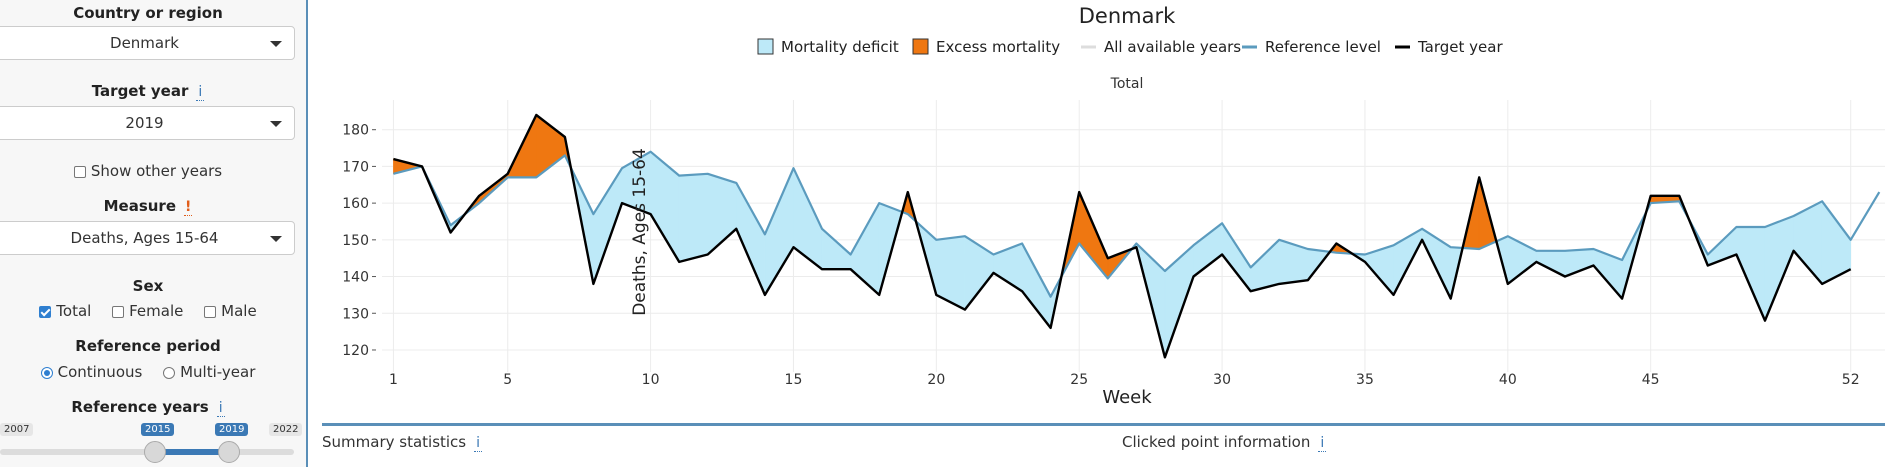 This screenshot has width=1885, height=467. I want to click on x-tick-label: 10, so click(651, 380).